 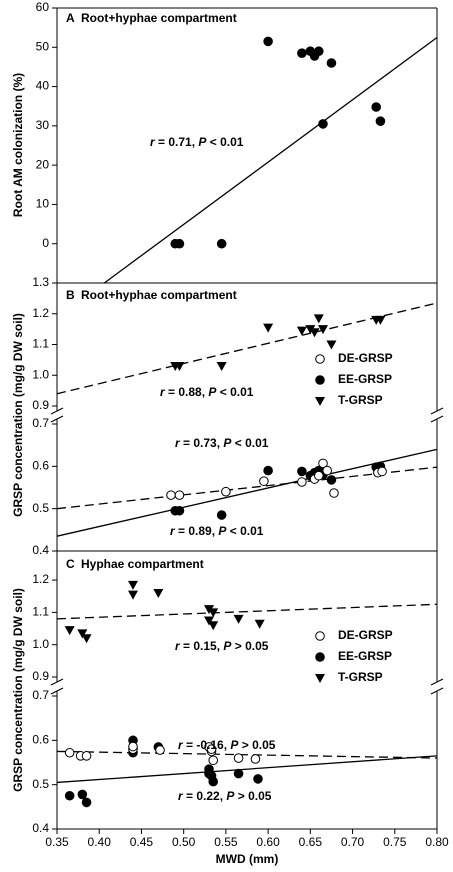 What do you see at coordinates (247, 859) in the screenshot?
I see `x-axis-label: MWD (mm)` at bounding box center [247, 859].